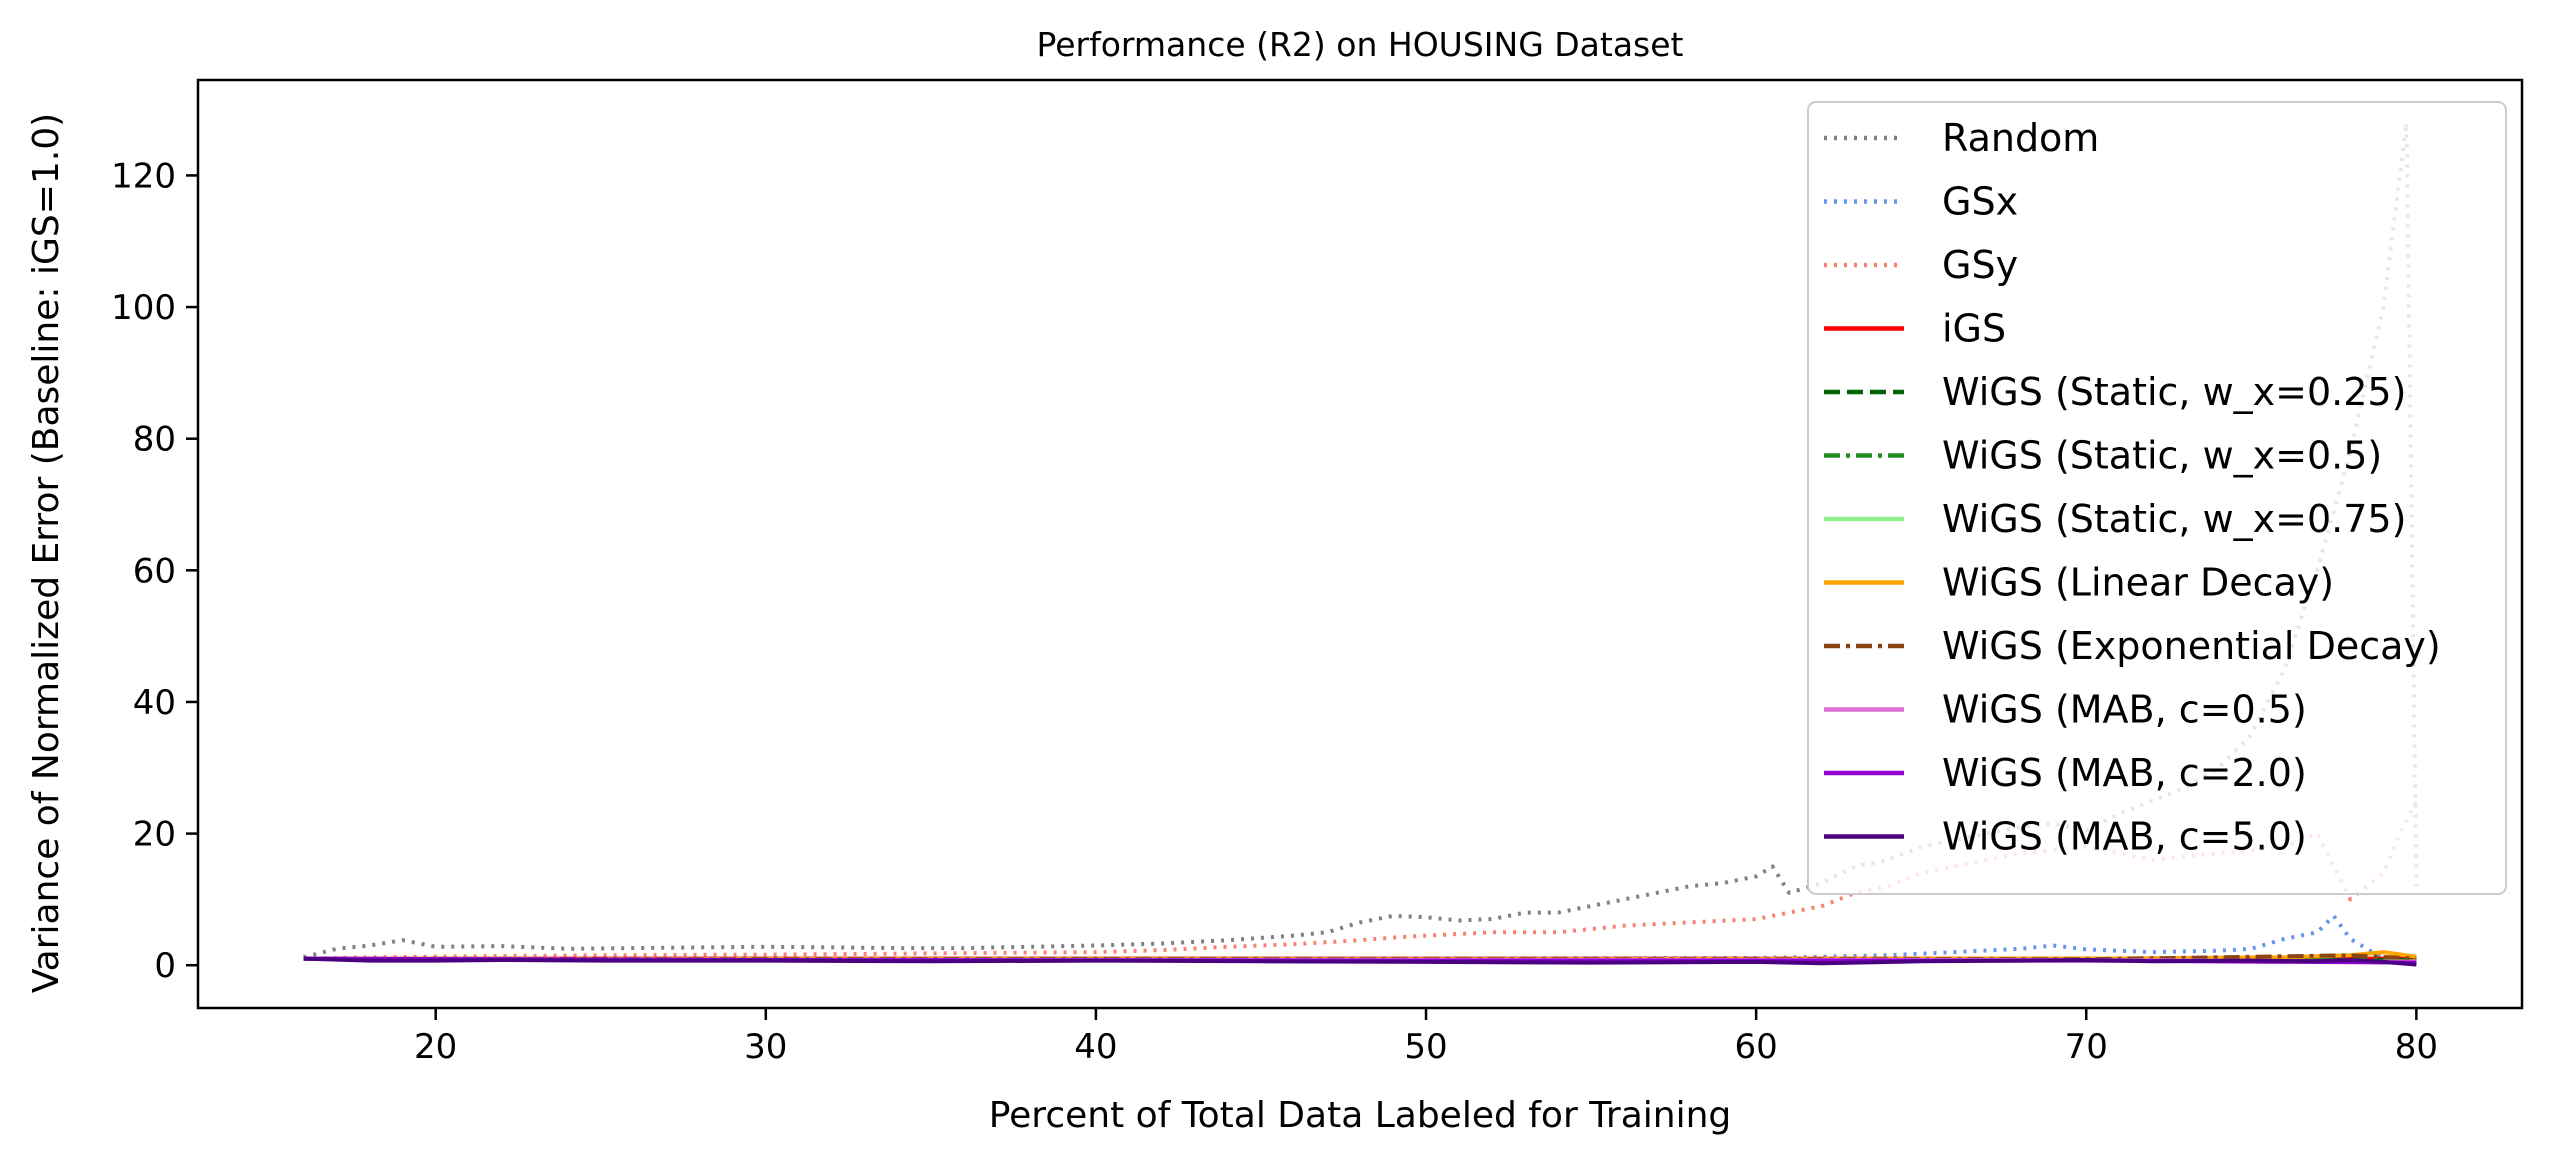 Image resolution: width=2552 pixels, height=1166 pixels. I want to click on x-axis: 20 30 40 50 60 70 80, so click(1426, 1037).